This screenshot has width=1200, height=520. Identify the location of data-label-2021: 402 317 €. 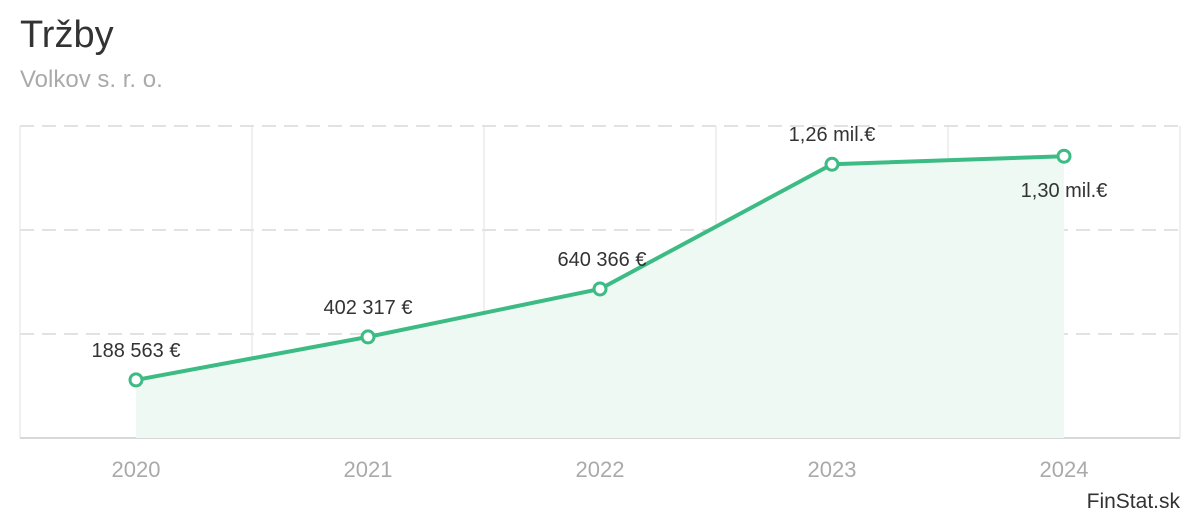
(368, 308).